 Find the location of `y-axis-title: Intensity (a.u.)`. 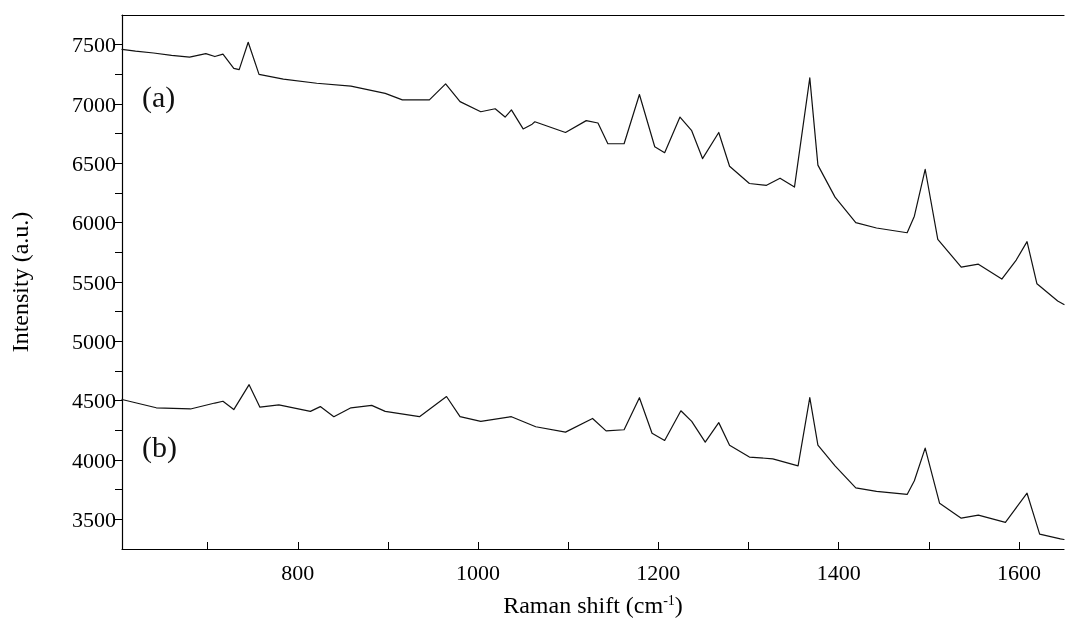

y-axis-title: Intensity (a.u.) is located at coordinates (20, 282).